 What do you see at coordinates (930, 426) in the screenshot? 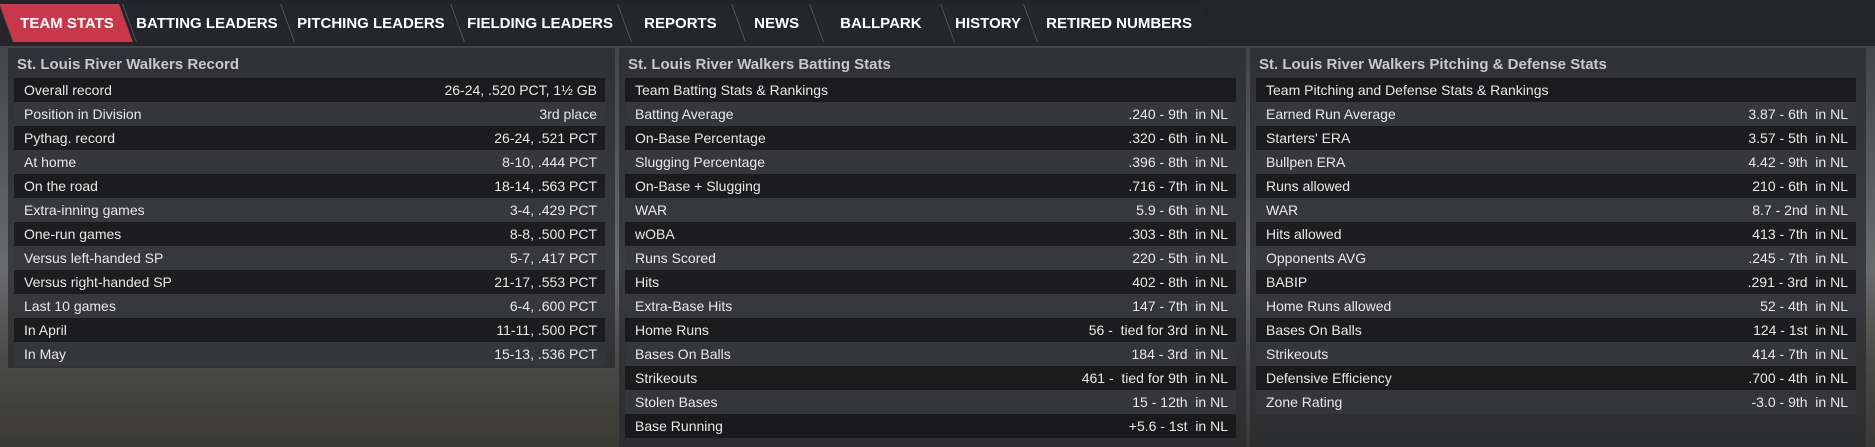
I see `stat-row: Base Running +5.6 - 1st in NL` at bounding box center [930, 426].